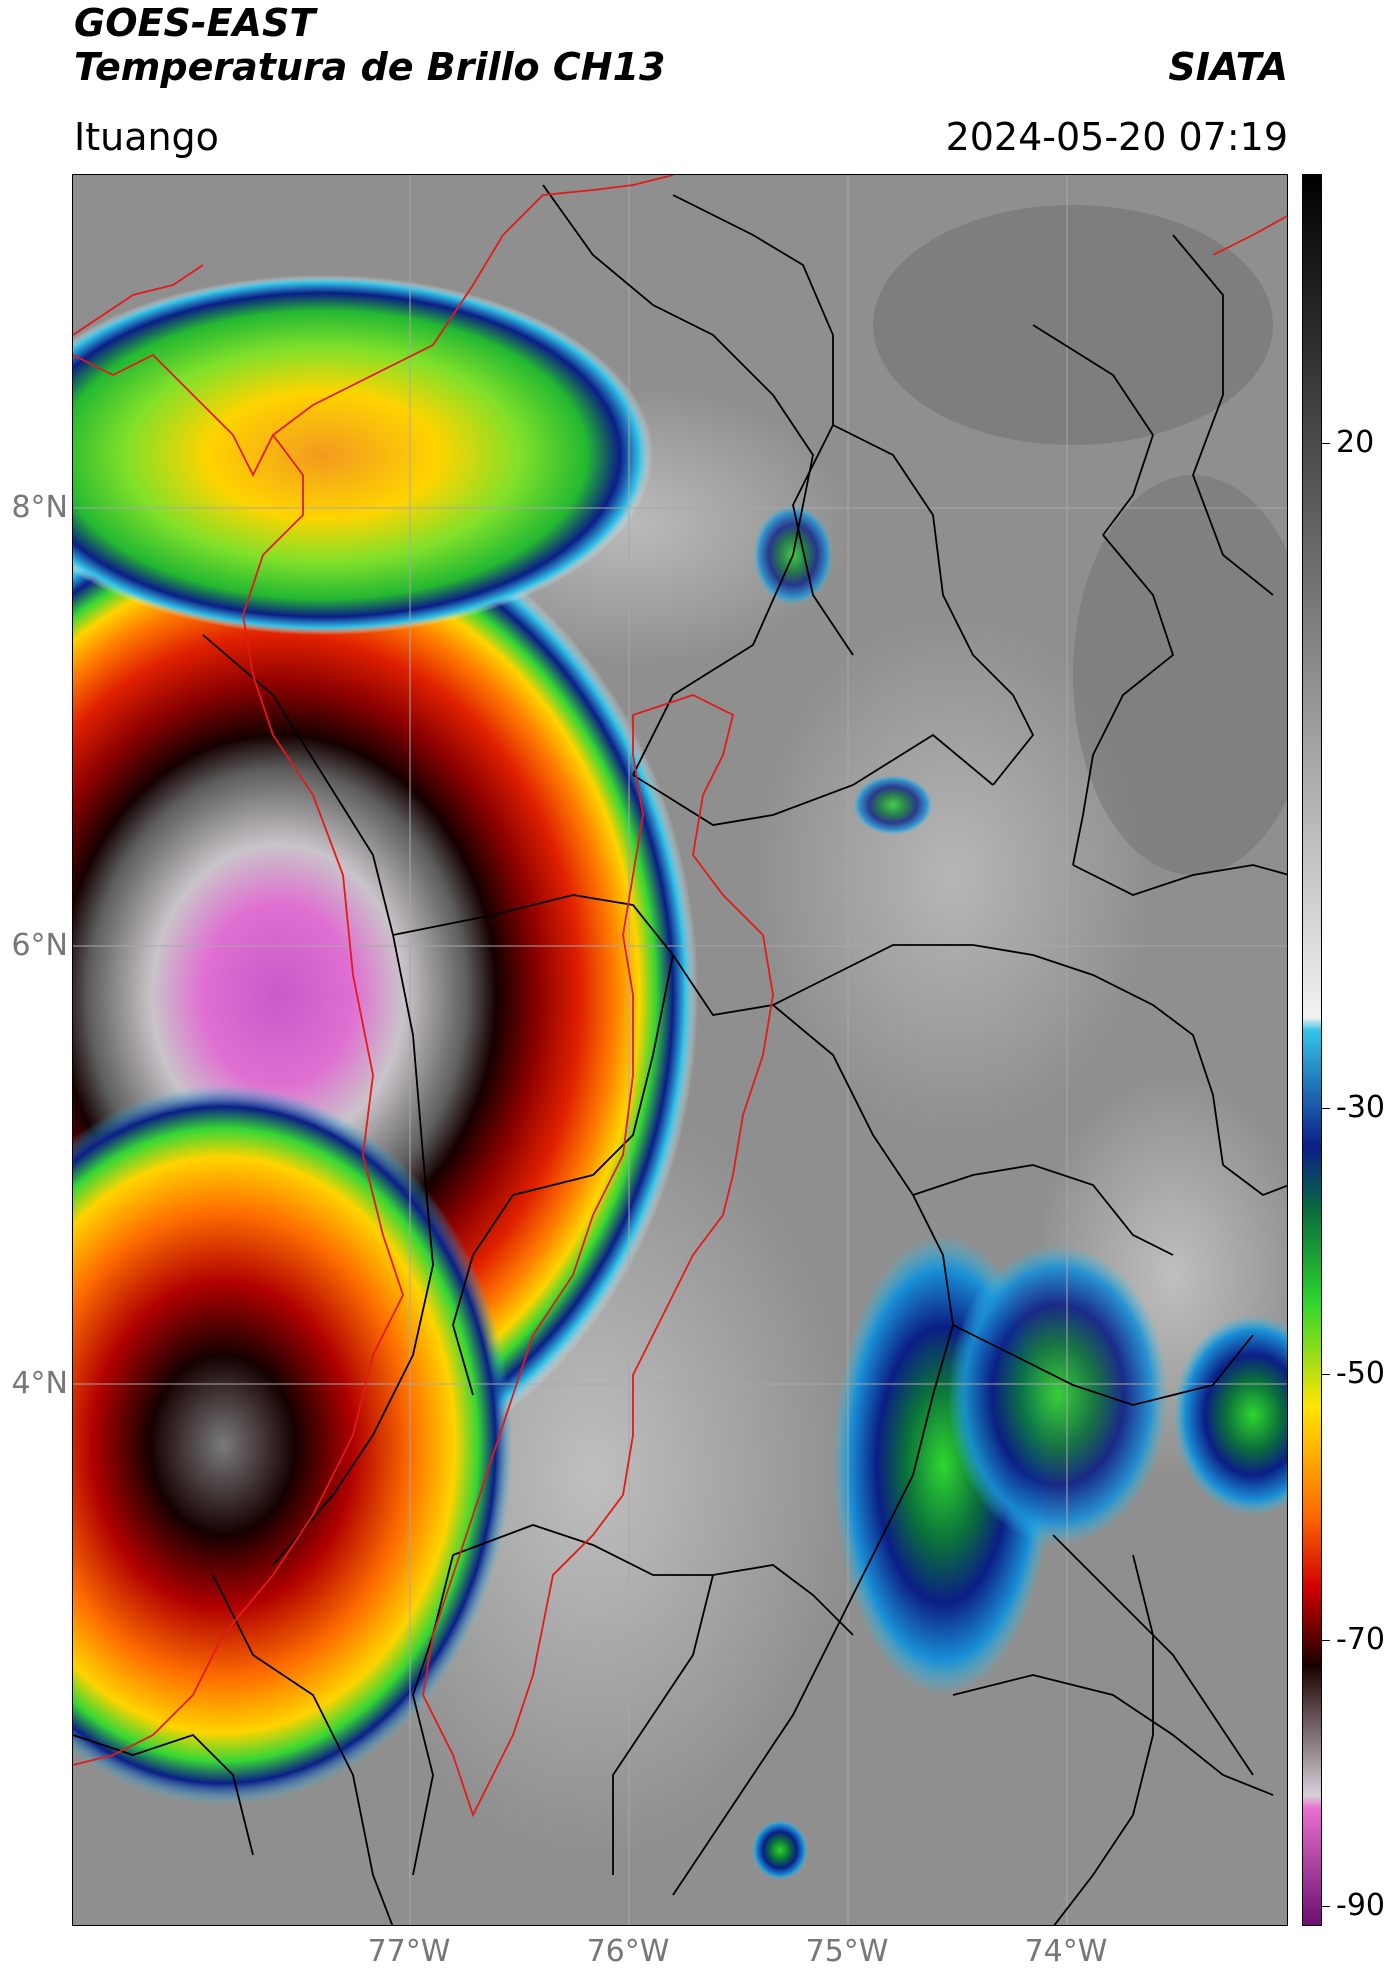 The height and width of the screenshot is (1981, 1384). I want to click on lon-label-76w: 76°W, so click(628, 1951).